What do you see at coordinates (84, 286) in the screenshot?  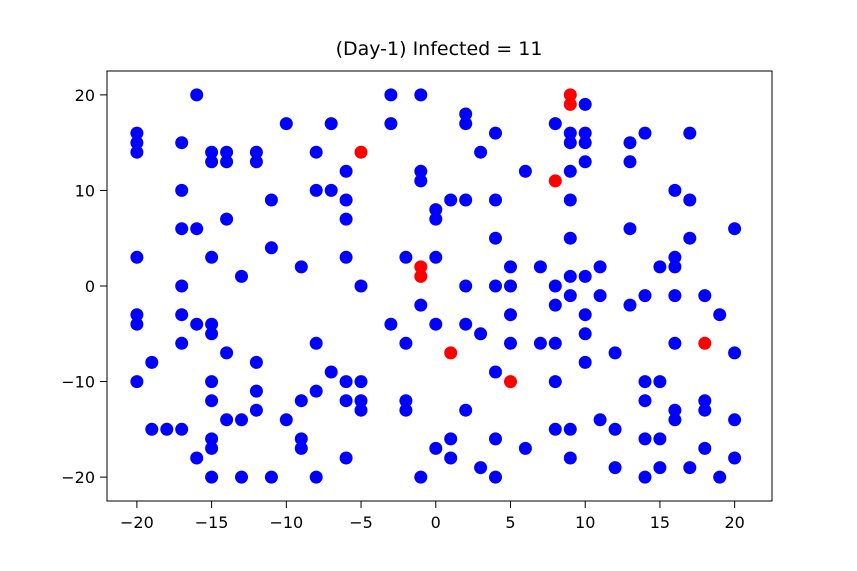 I see `y-axis: −20 −10 0 10 20` at bounding box center [84, 286].